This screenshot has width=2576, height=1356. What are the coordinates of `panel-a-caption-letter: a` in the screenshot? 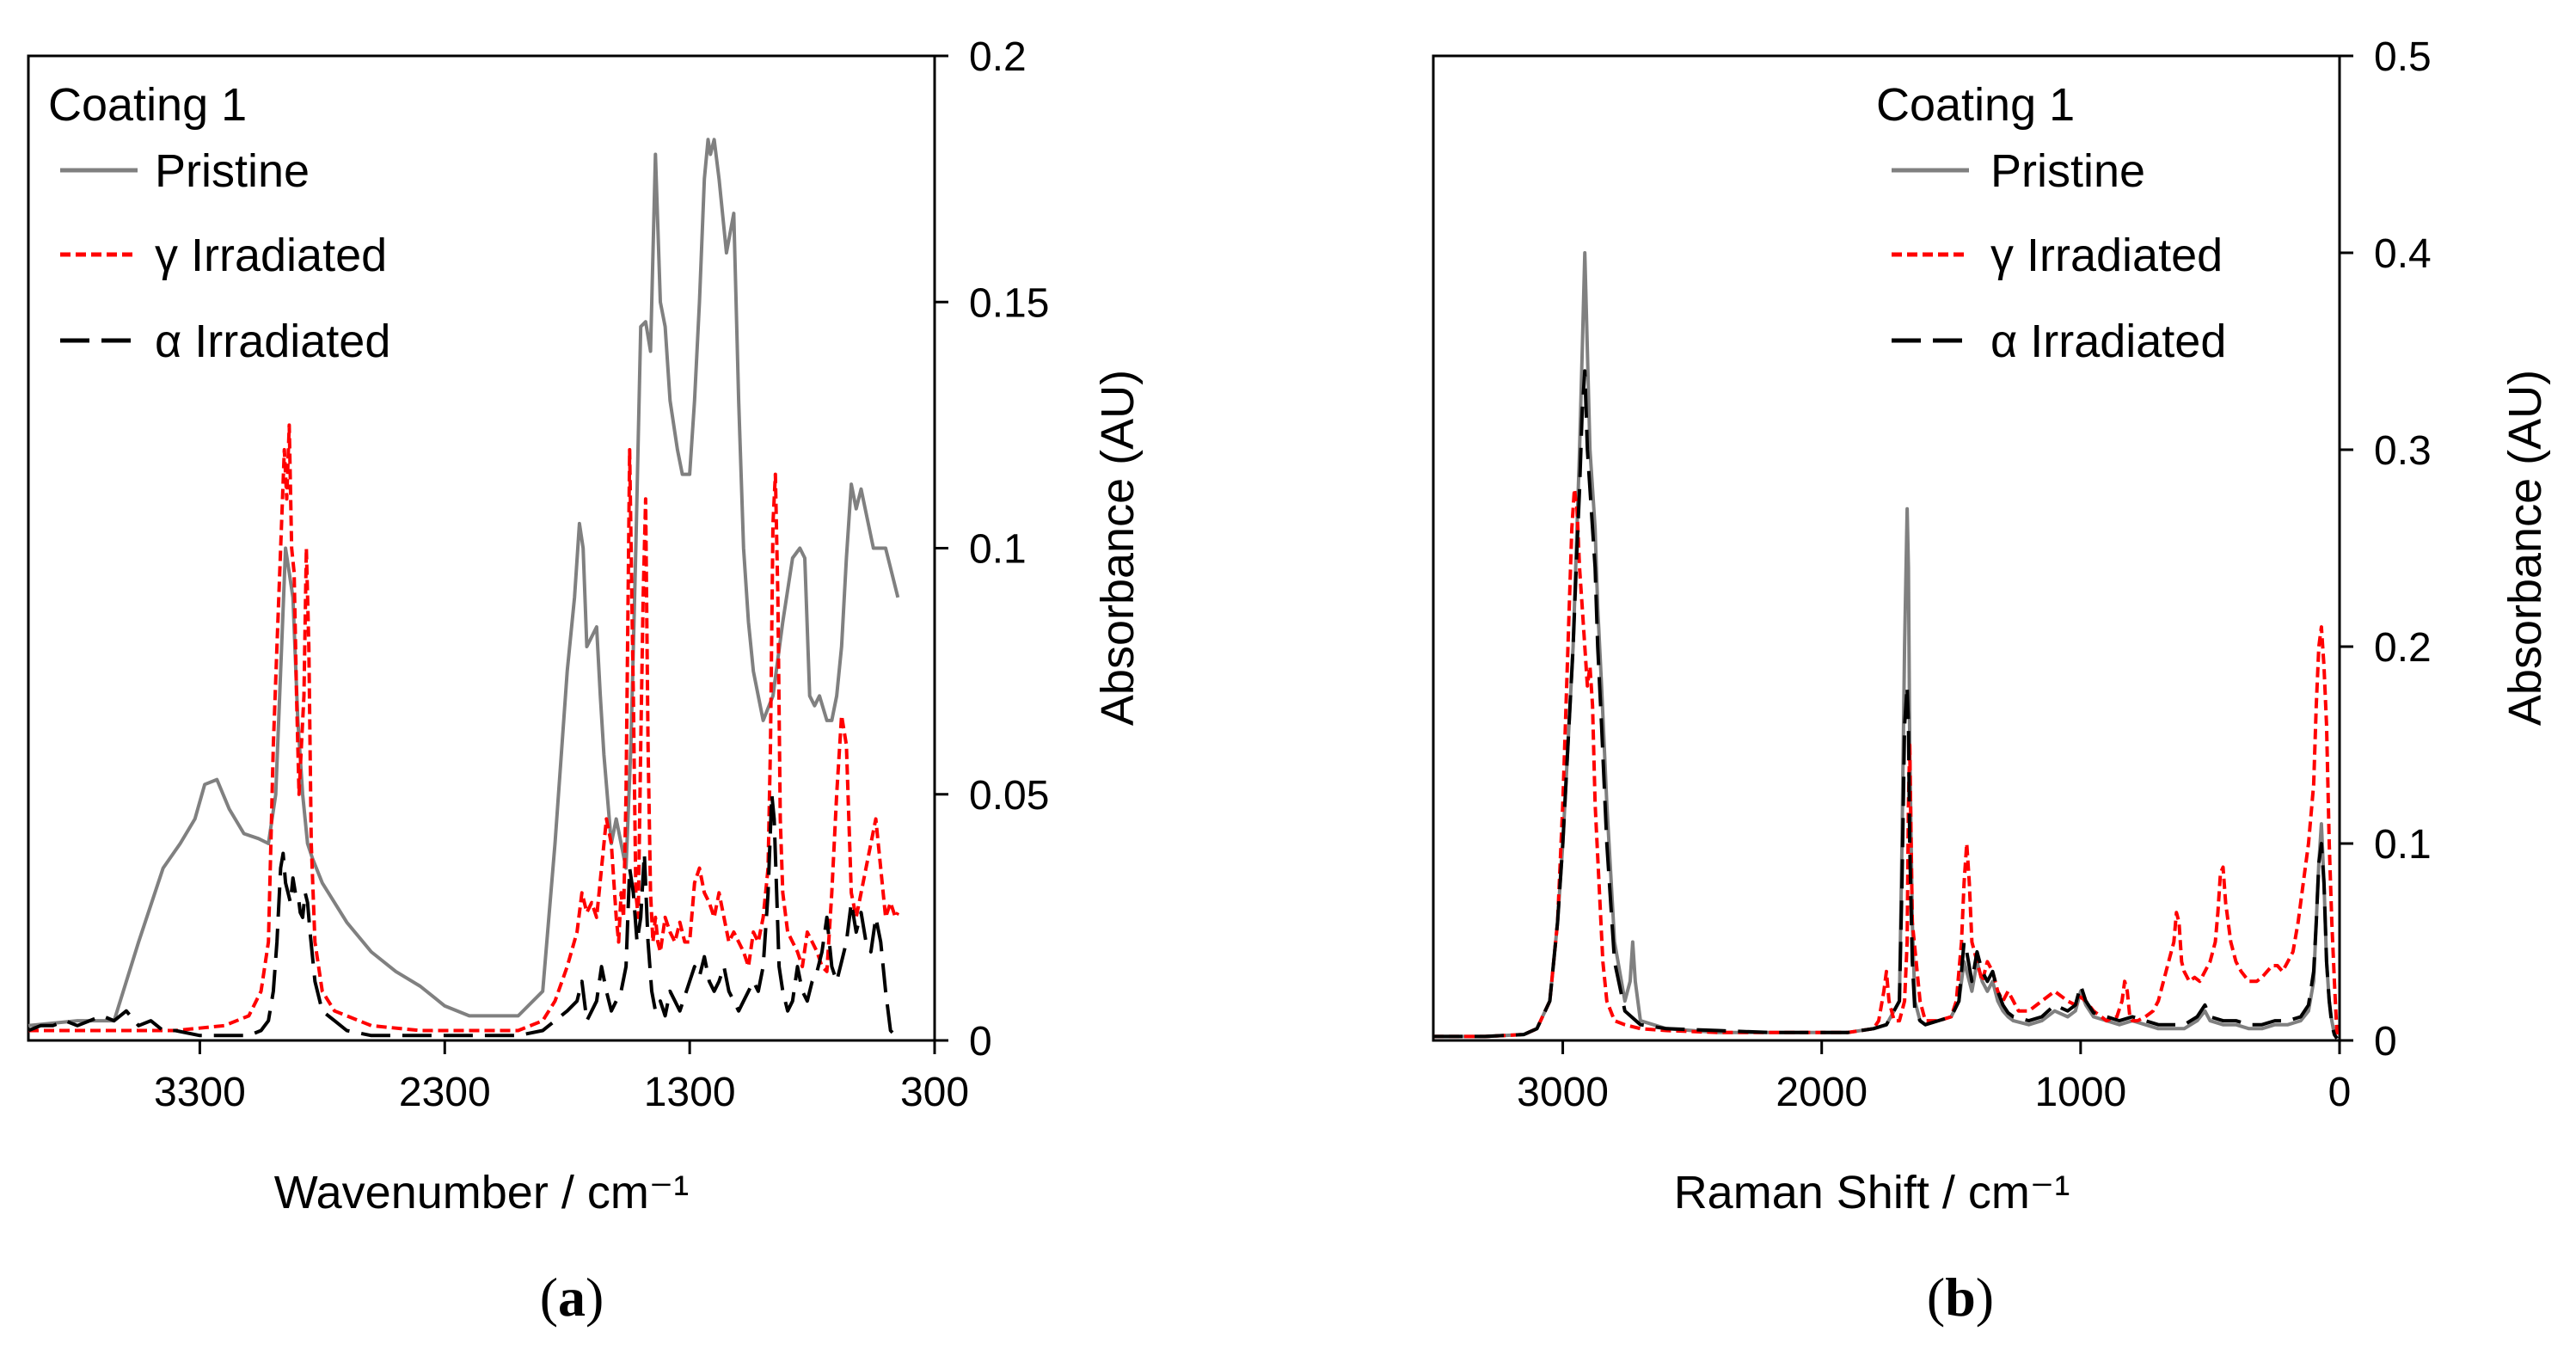 It's located at (572, 1297).